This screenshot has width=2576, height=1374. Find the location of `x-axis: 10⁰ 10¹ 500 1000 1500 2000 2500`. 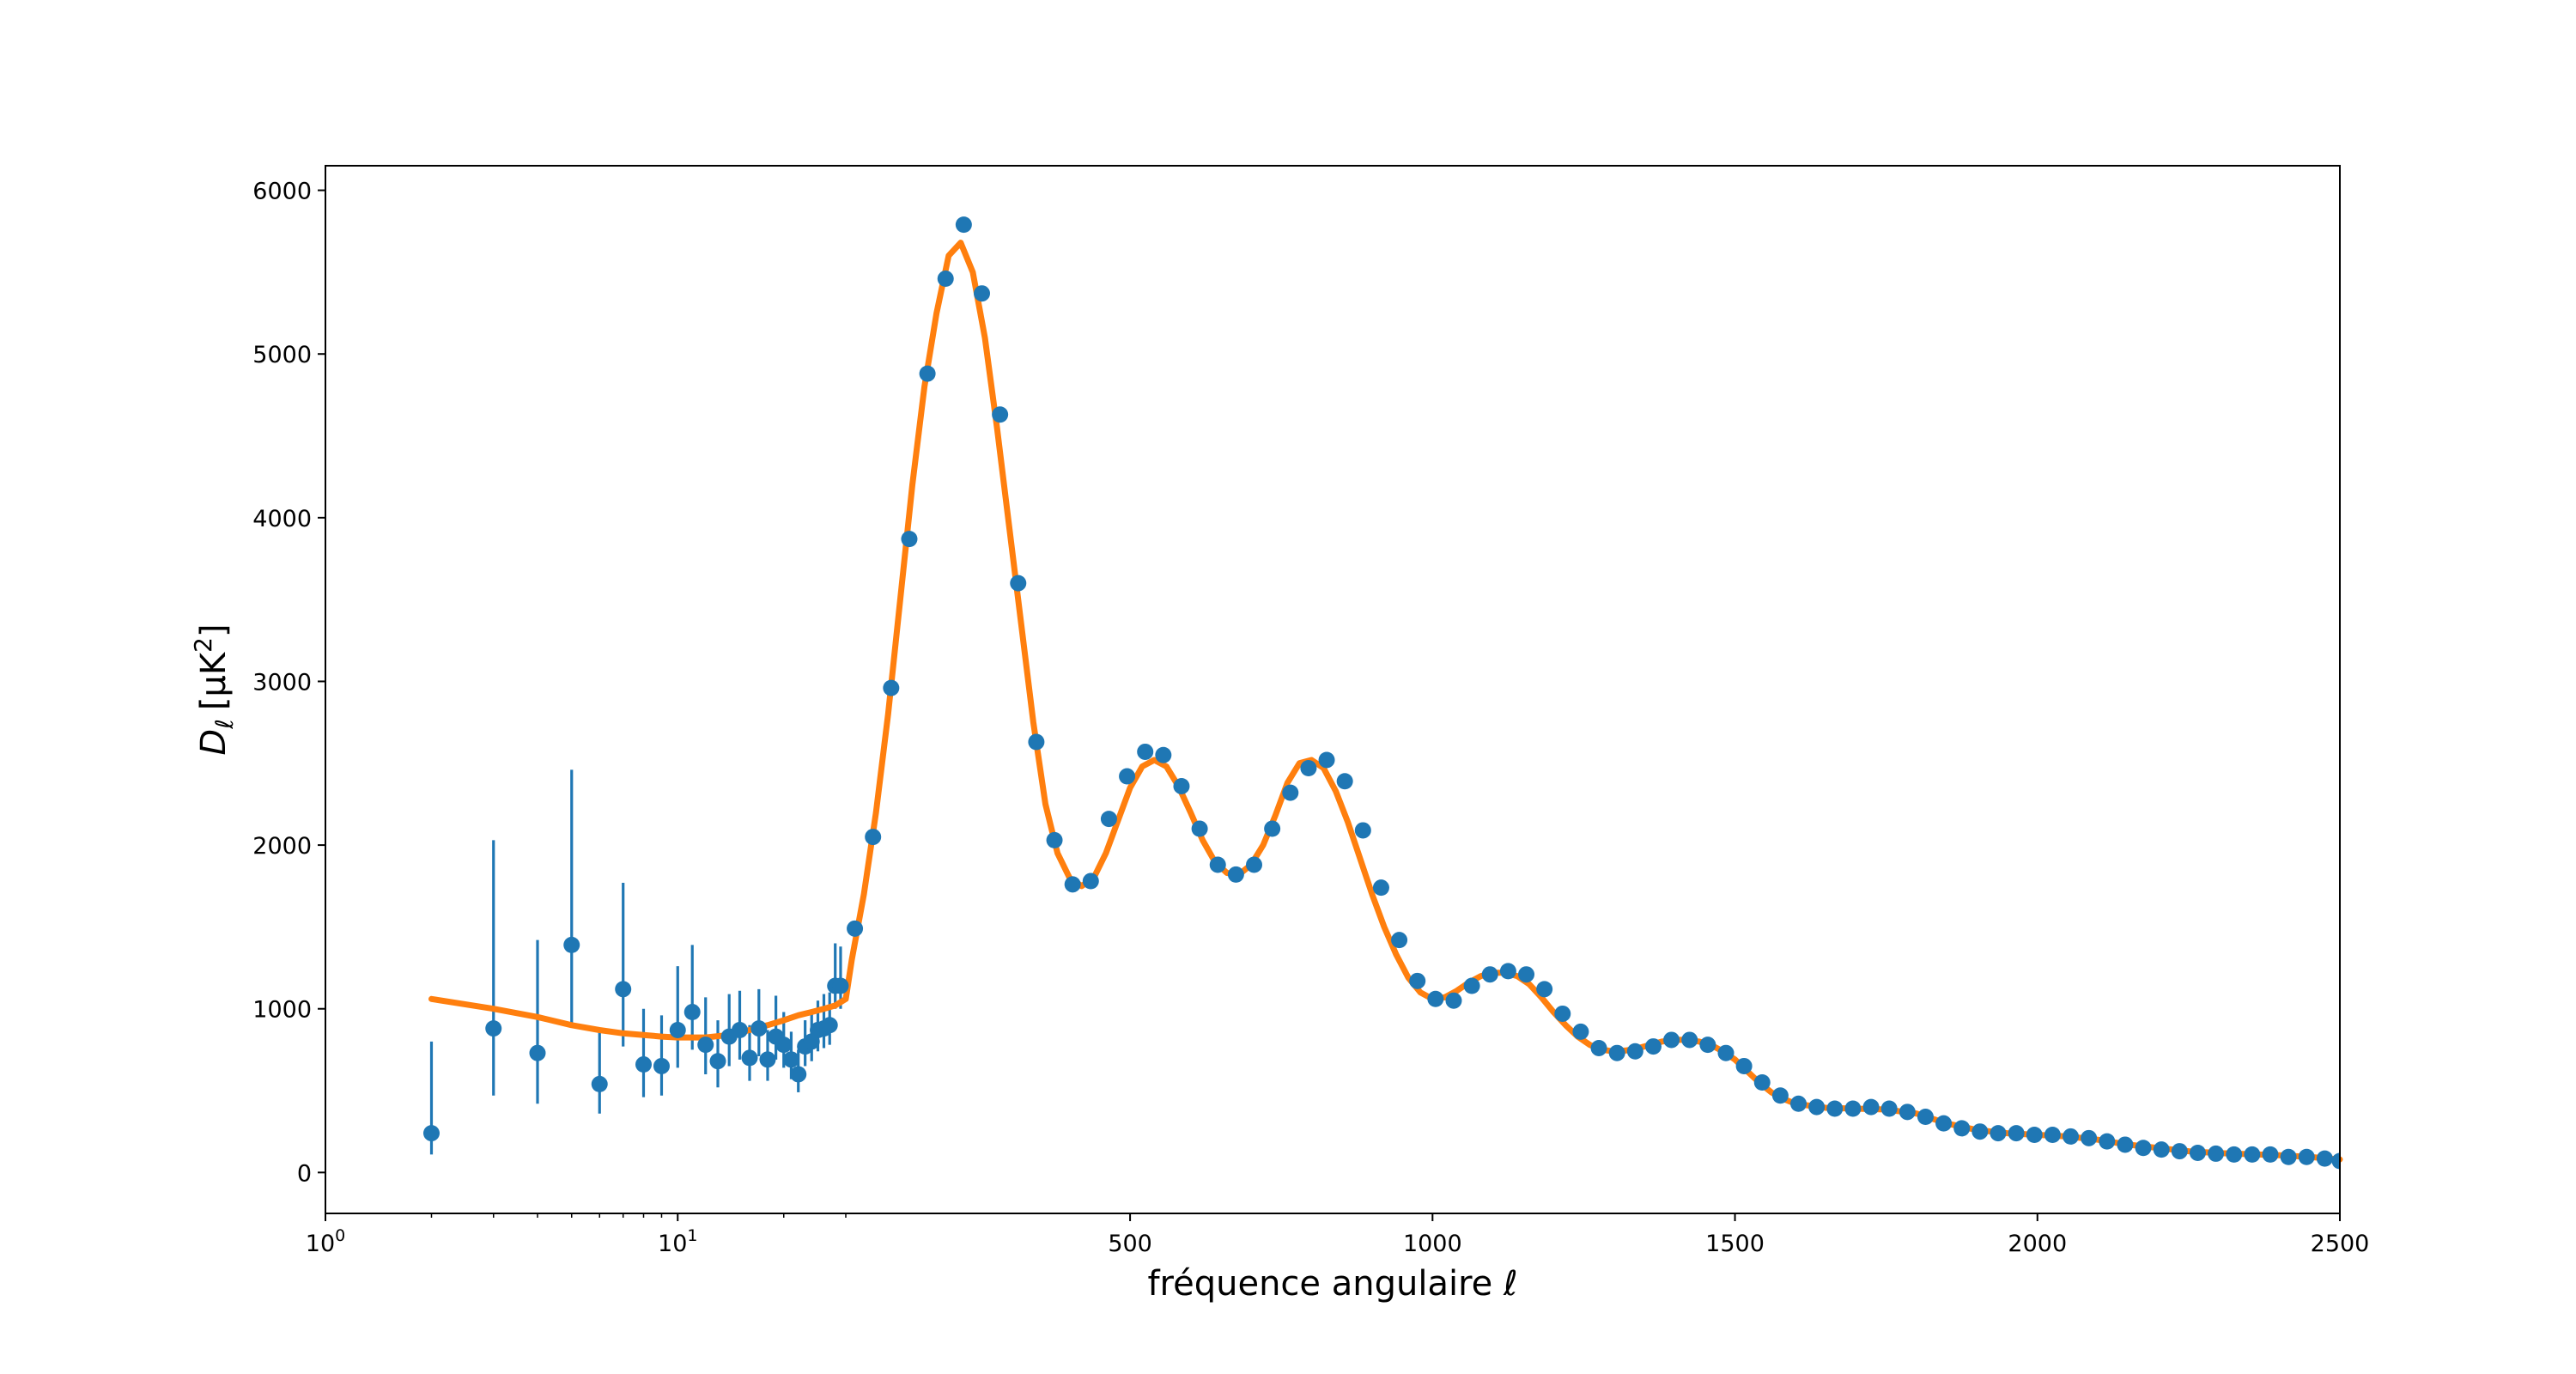

x-axis: 10⁰ 10¹ 500 1000 1500 2000 2500 is located at coordinates (1338, 1235).